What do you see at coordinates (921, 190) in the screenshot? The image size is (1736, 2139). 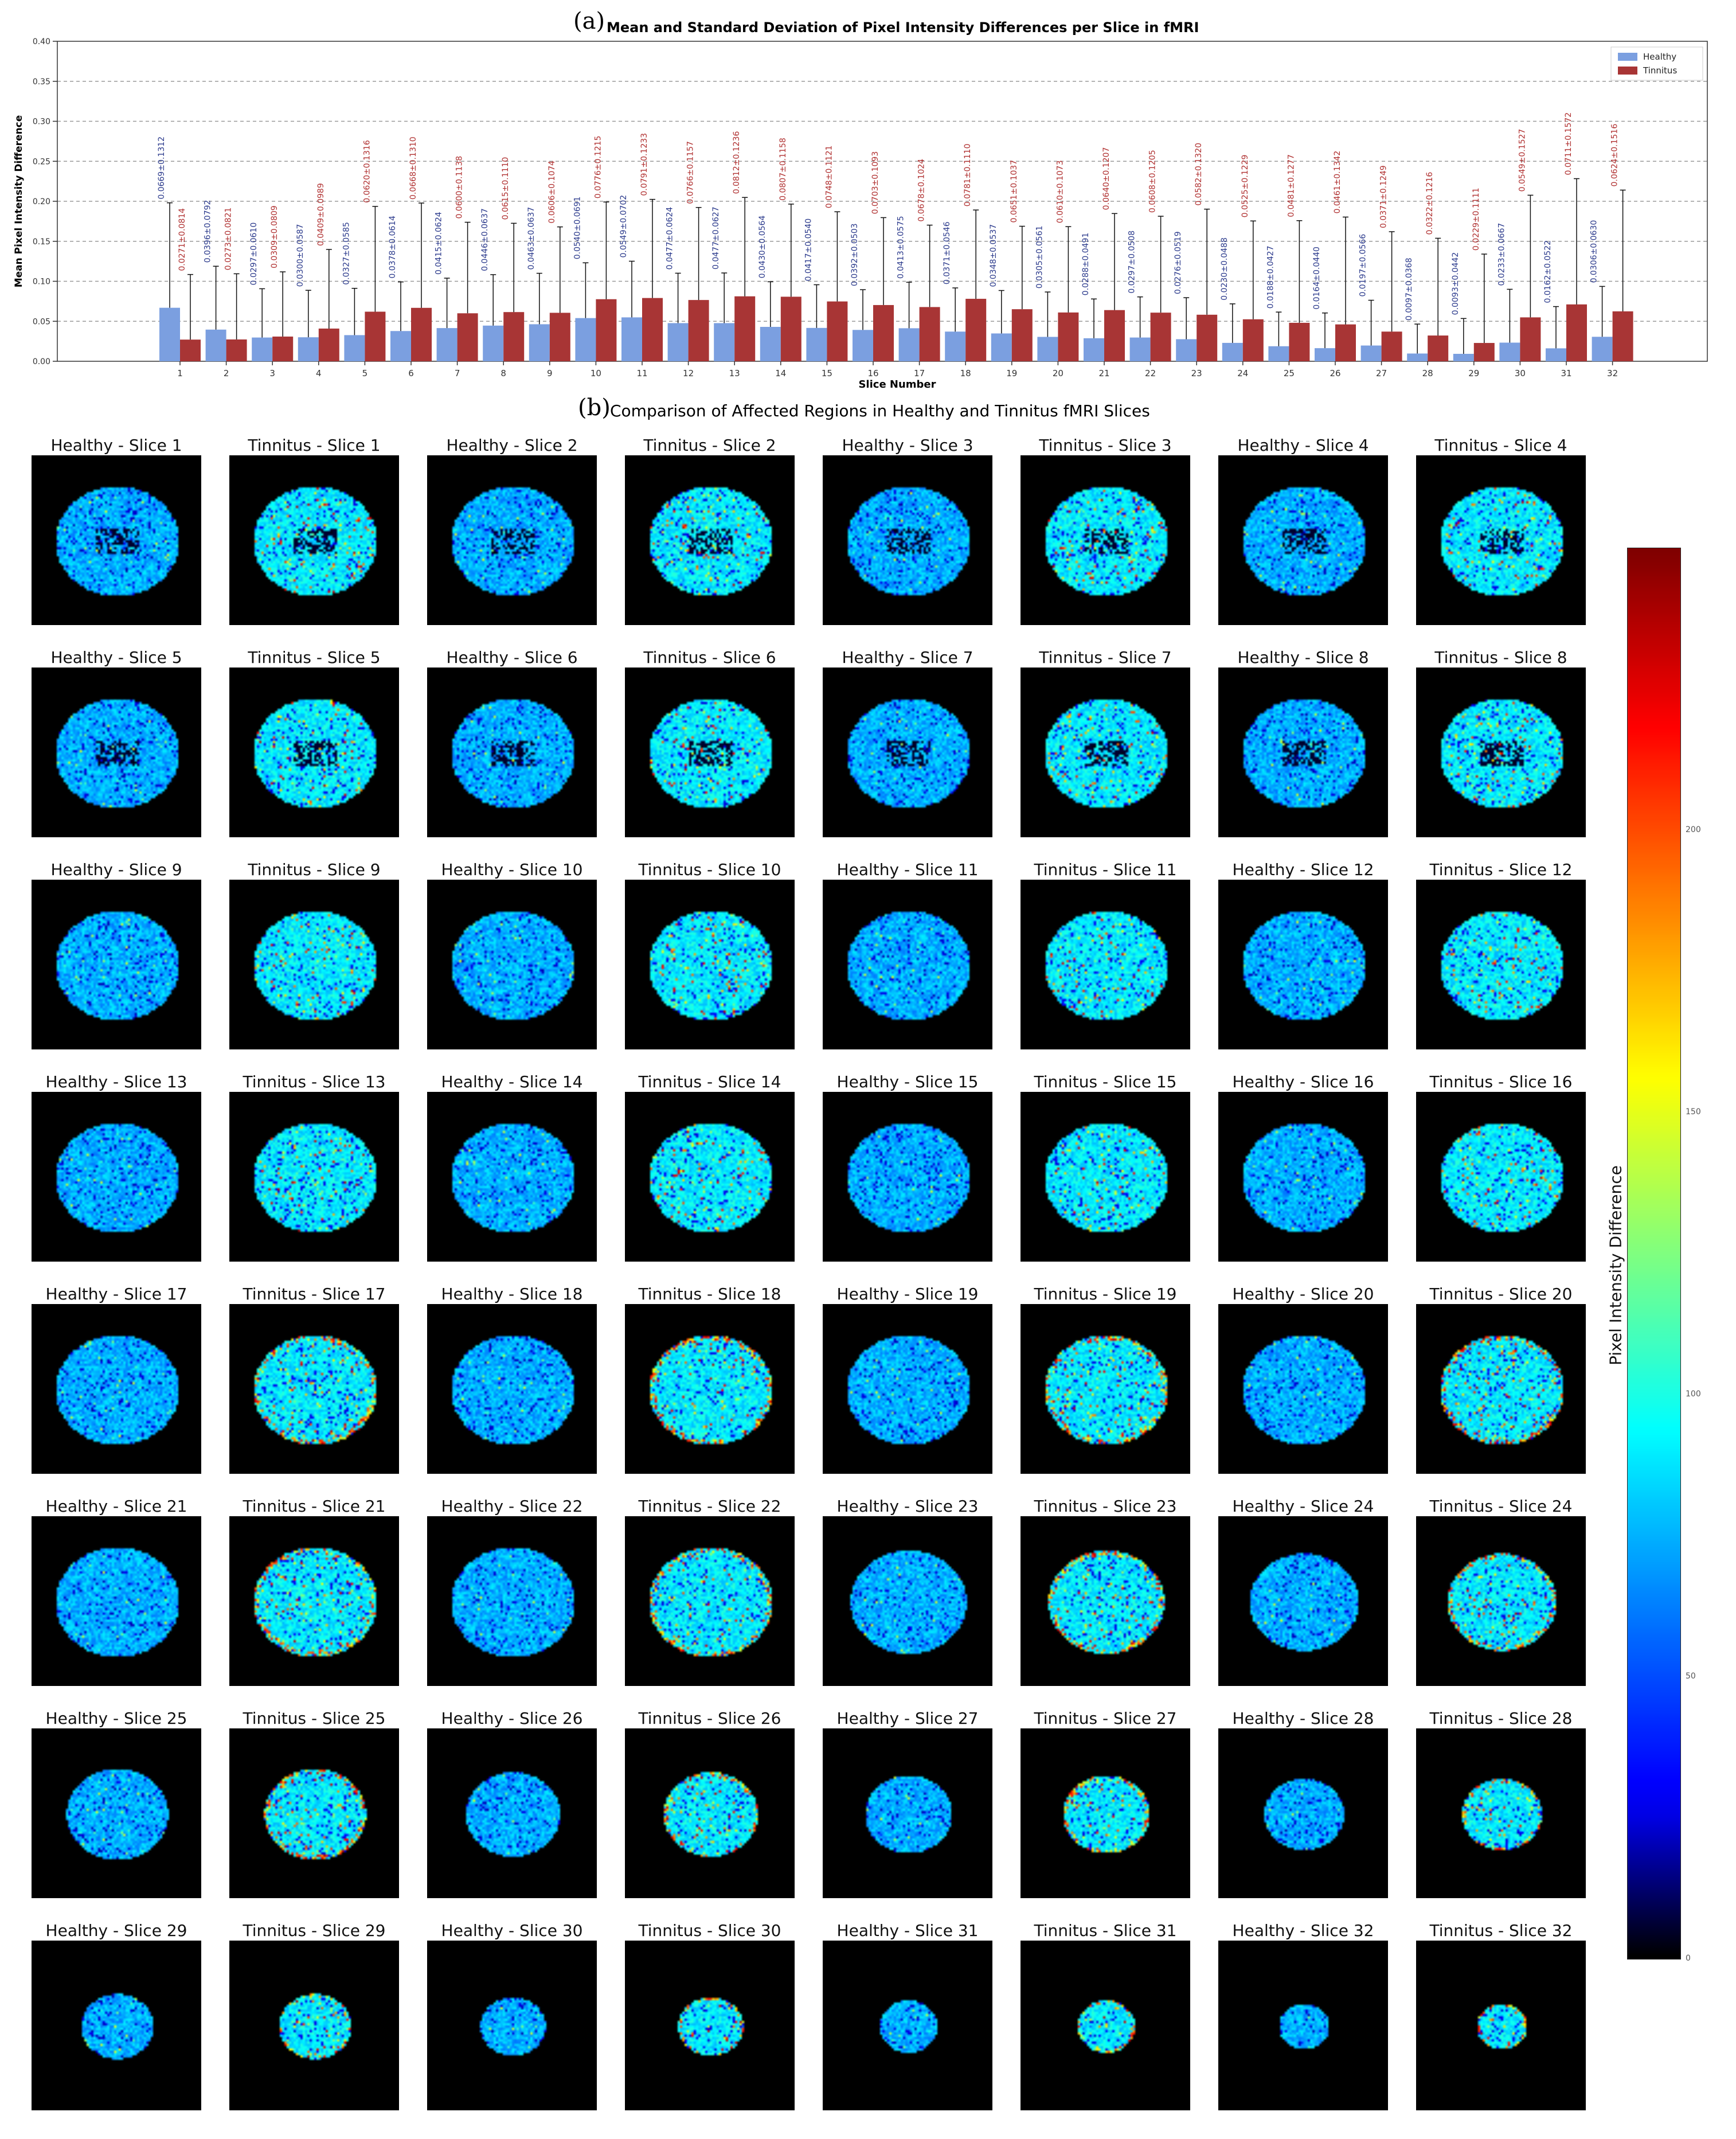 I see `data-label: 0.0678±0.1024` at bounding box center [921, 190].